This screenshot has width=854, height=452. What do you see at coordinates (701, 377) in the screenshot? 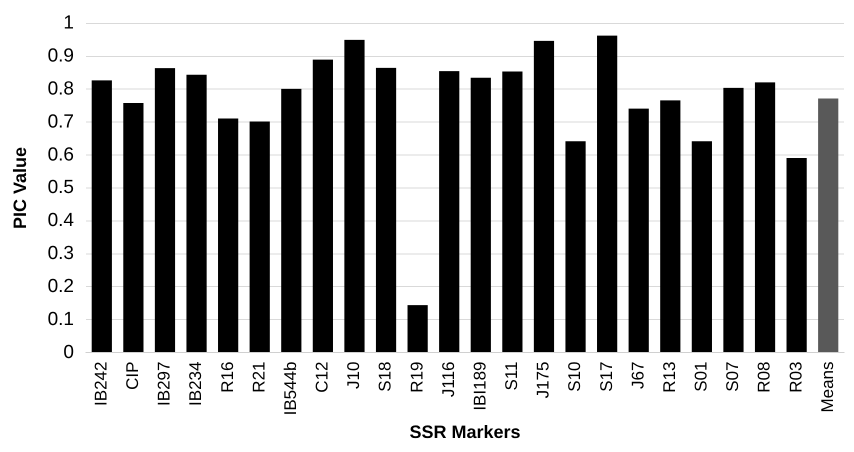
I see `x-tick-label: S01` at bounding box center [701, 377].